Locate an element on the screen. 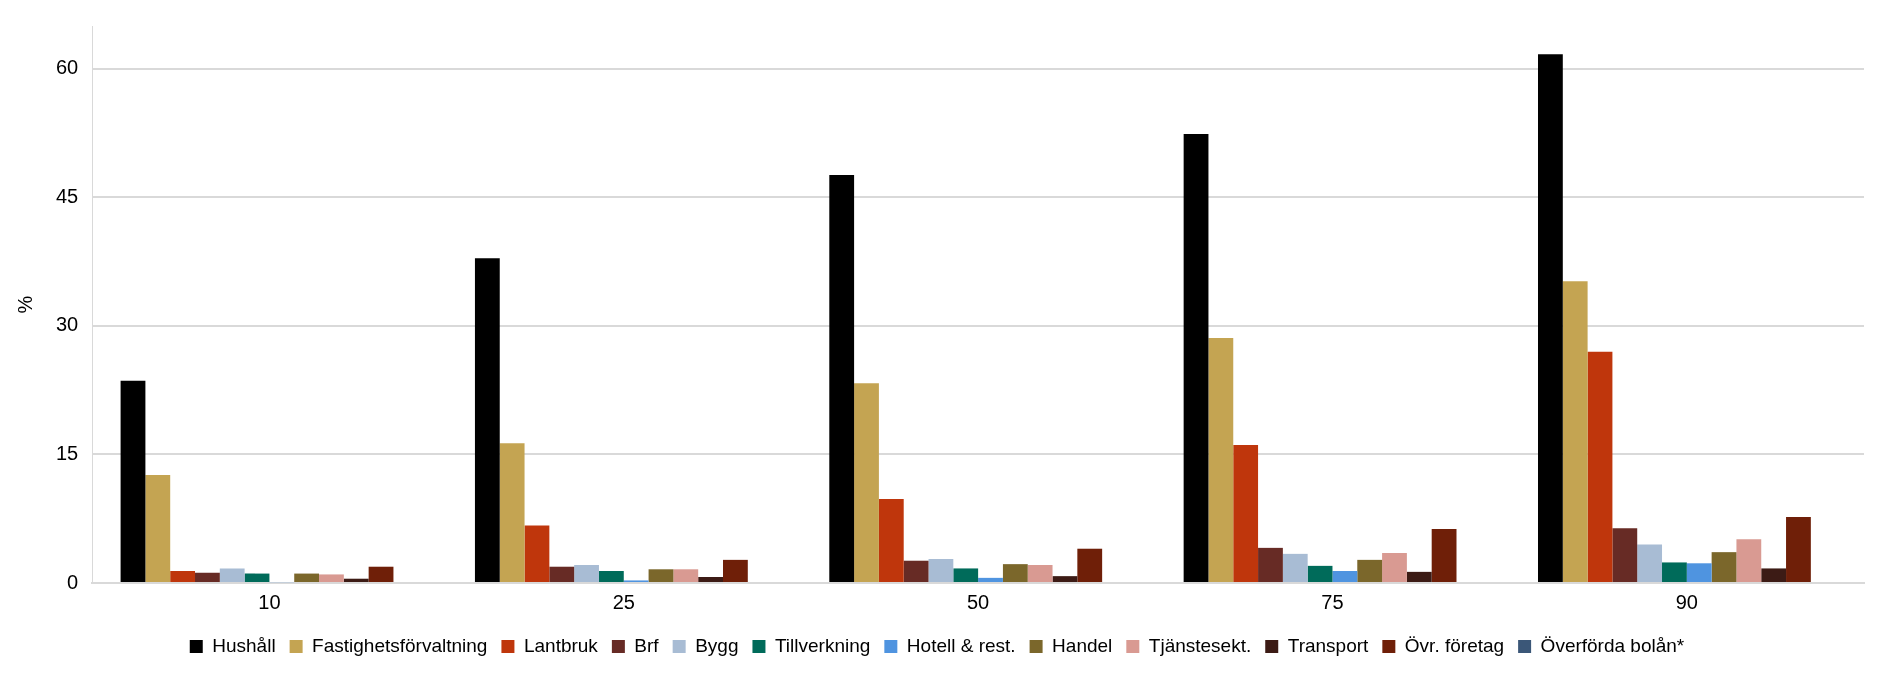 Image resolution: width=1894 pixels, height=676 pixels. legend-label: Övr. företag is located at coordinates (1454, 645).